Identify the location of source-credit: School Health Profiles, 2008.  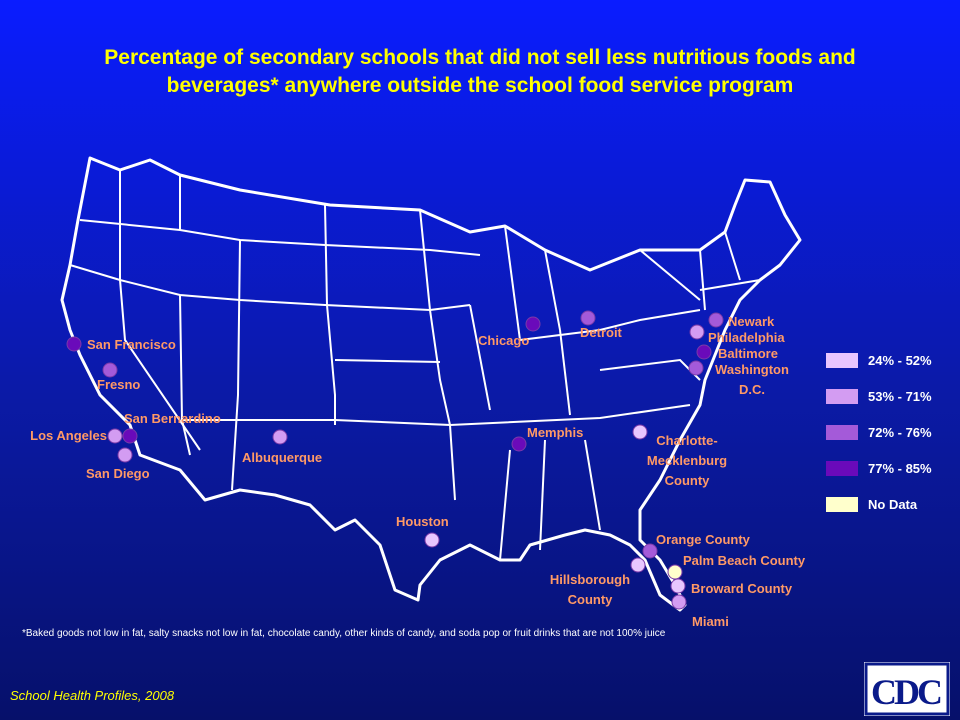
(92, 695).